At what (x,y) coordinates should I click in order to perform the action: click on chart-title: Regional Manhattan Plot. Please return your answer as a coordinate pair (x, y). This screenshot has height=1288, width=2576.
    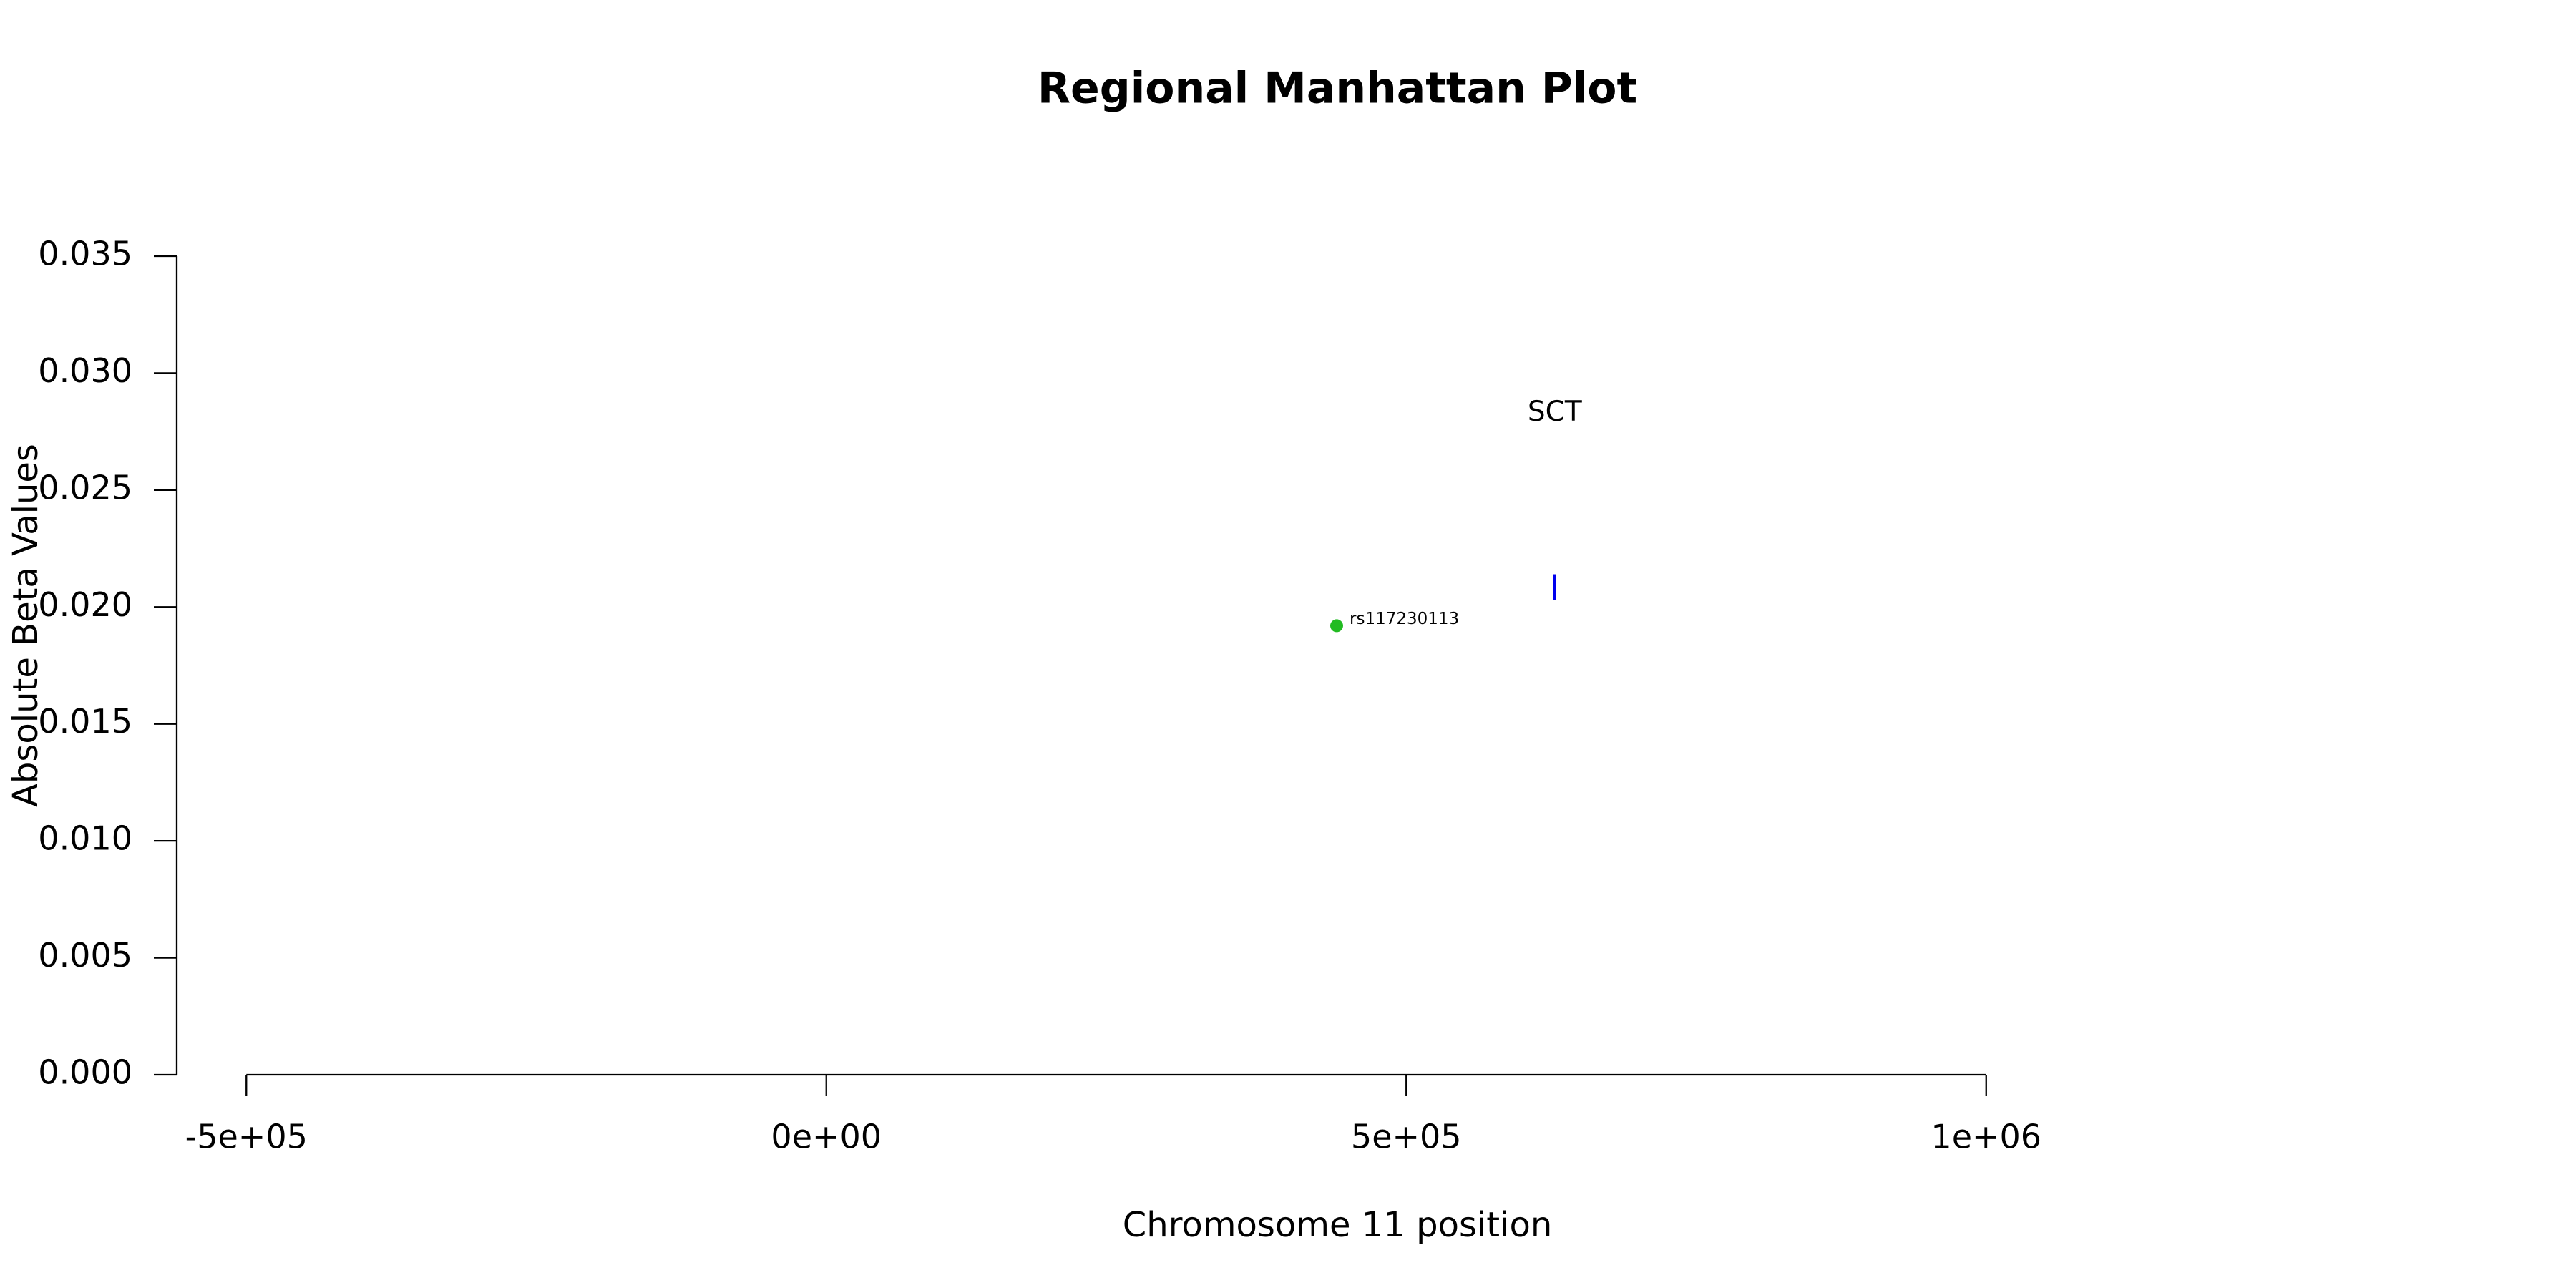
    Looking at the image, I should click on (1337, 89).